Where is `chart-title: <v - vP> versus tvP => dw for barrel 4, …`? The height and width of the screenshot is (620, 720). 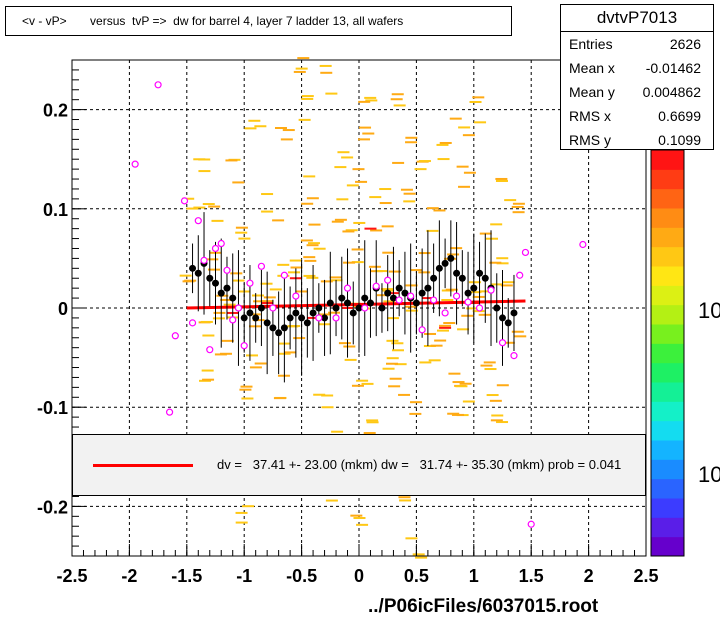
chart-title: <v - vP> versus tvP => dw for barrel 4, … is located at coordinates (258, 21).